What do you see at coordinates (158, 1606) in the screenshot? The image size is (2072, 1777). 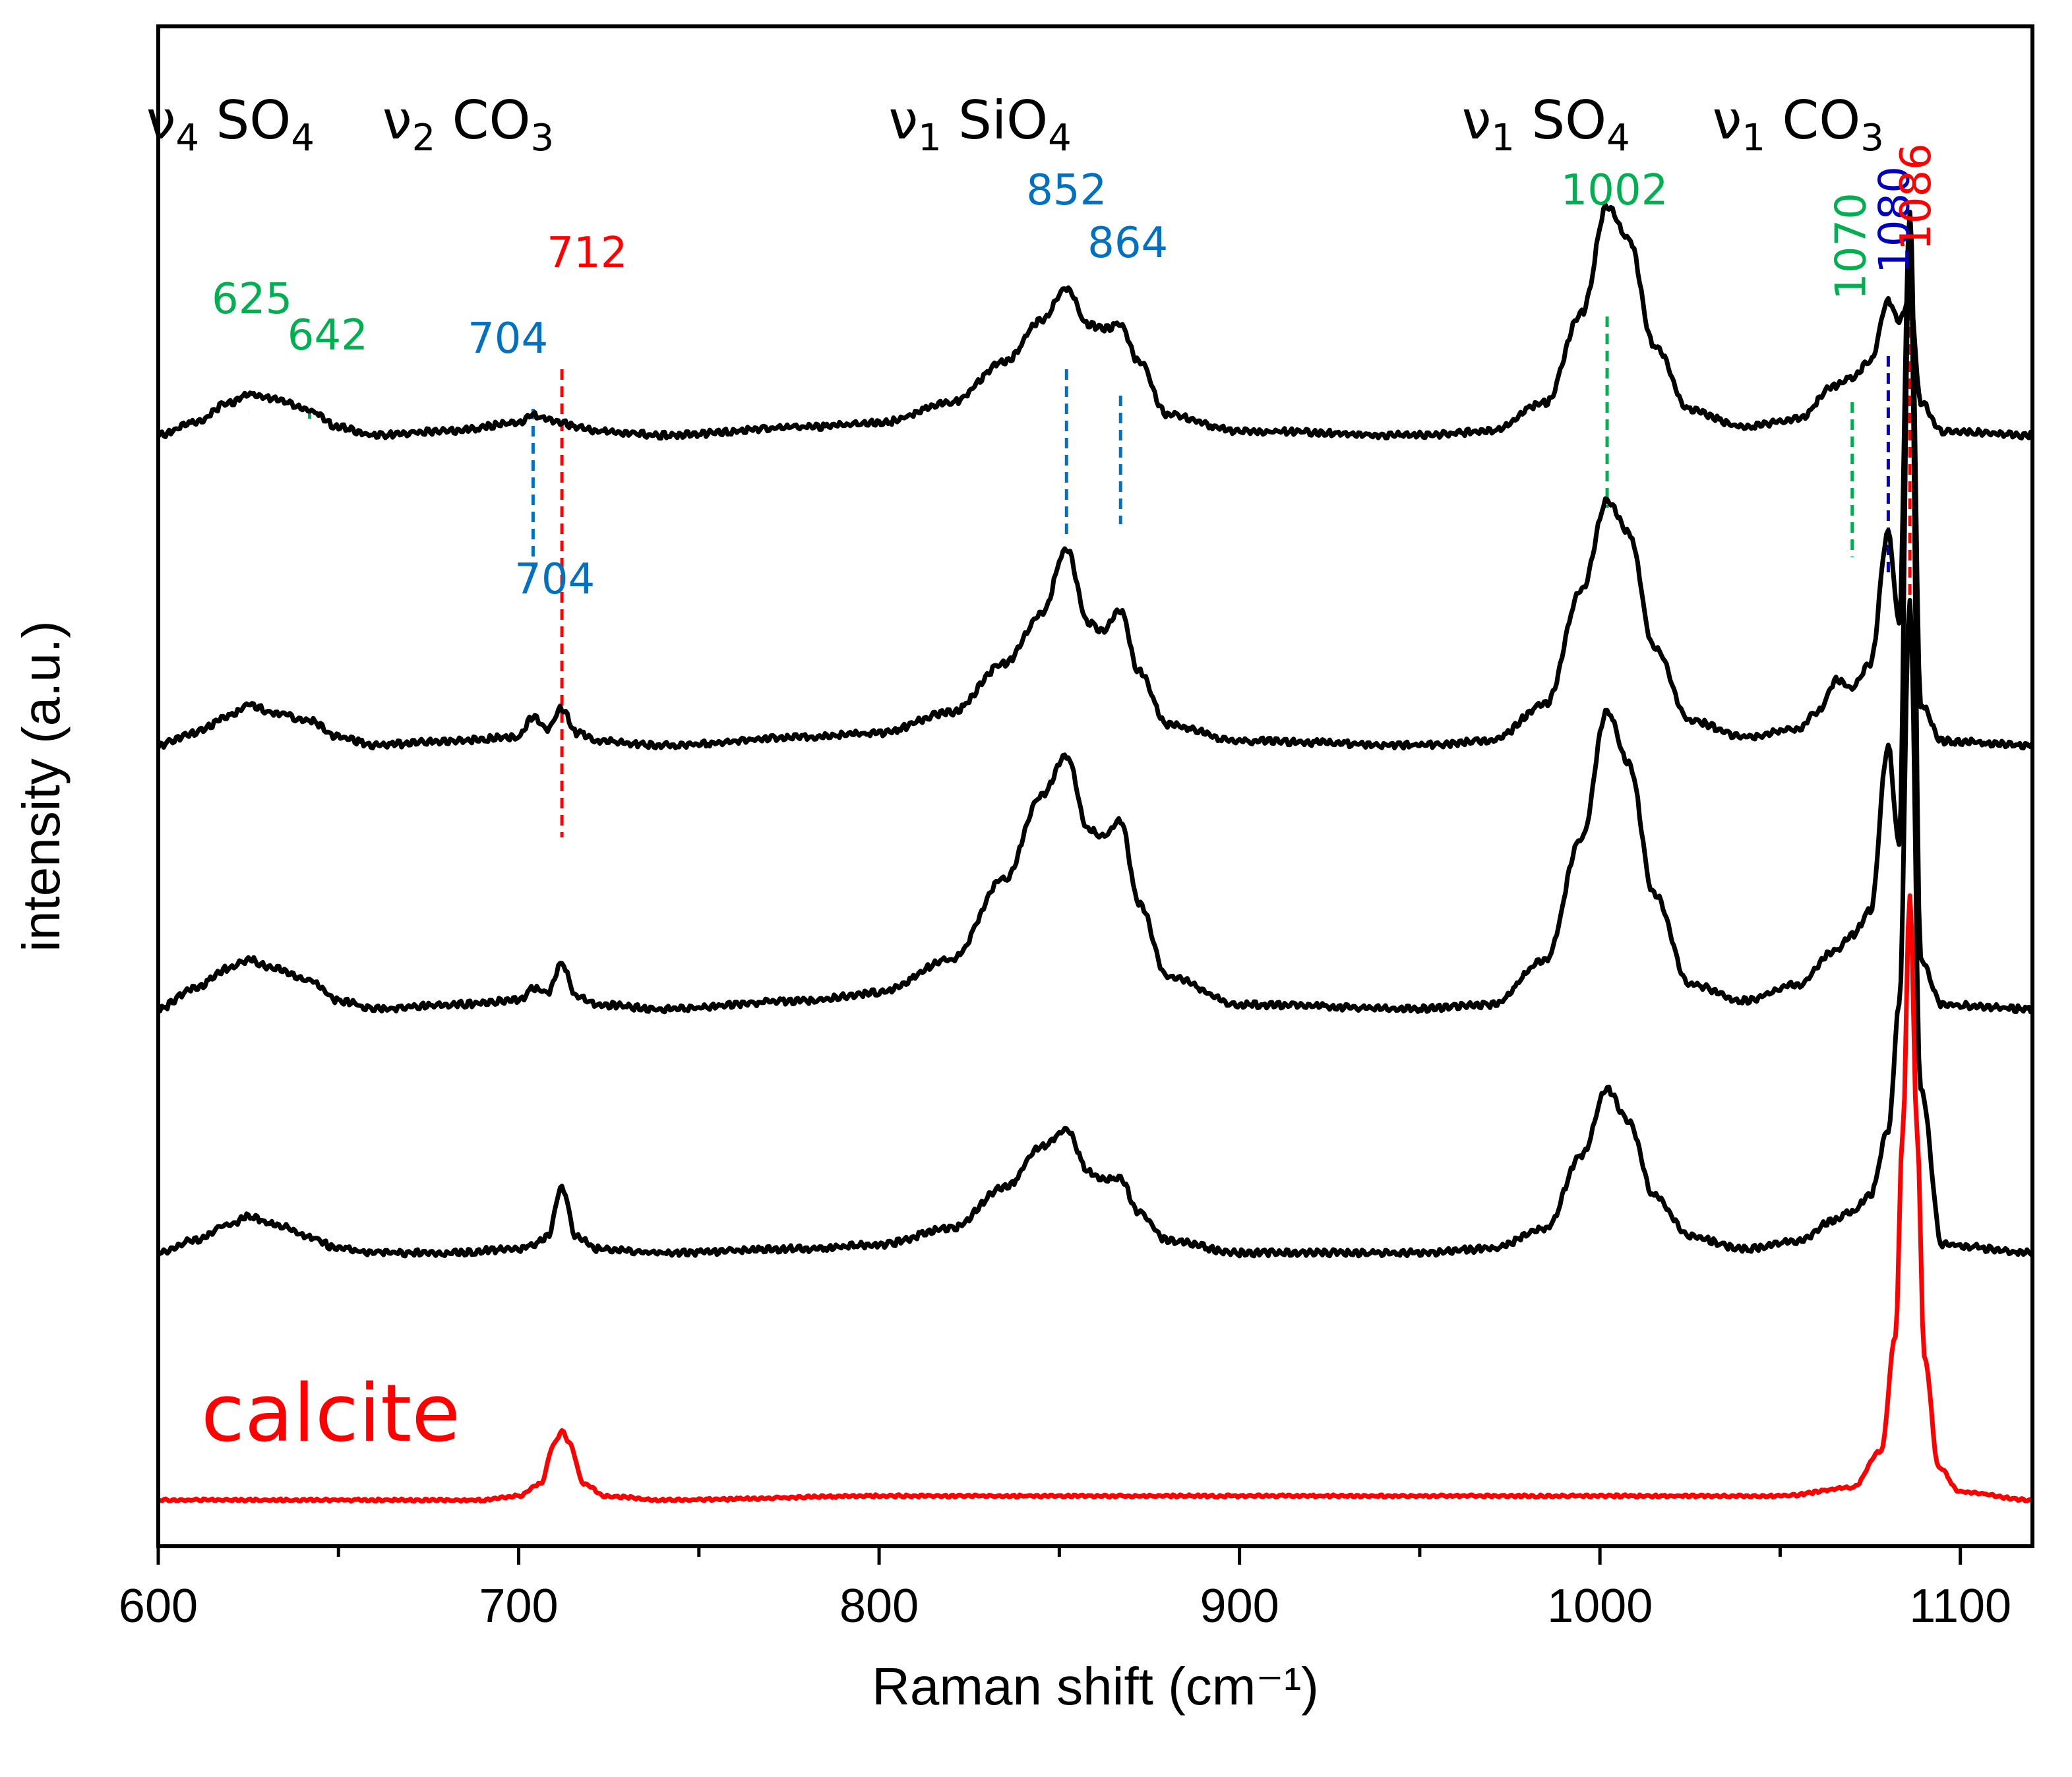 I see `x-tick-label: 600` at bounding box center [158, 1606].